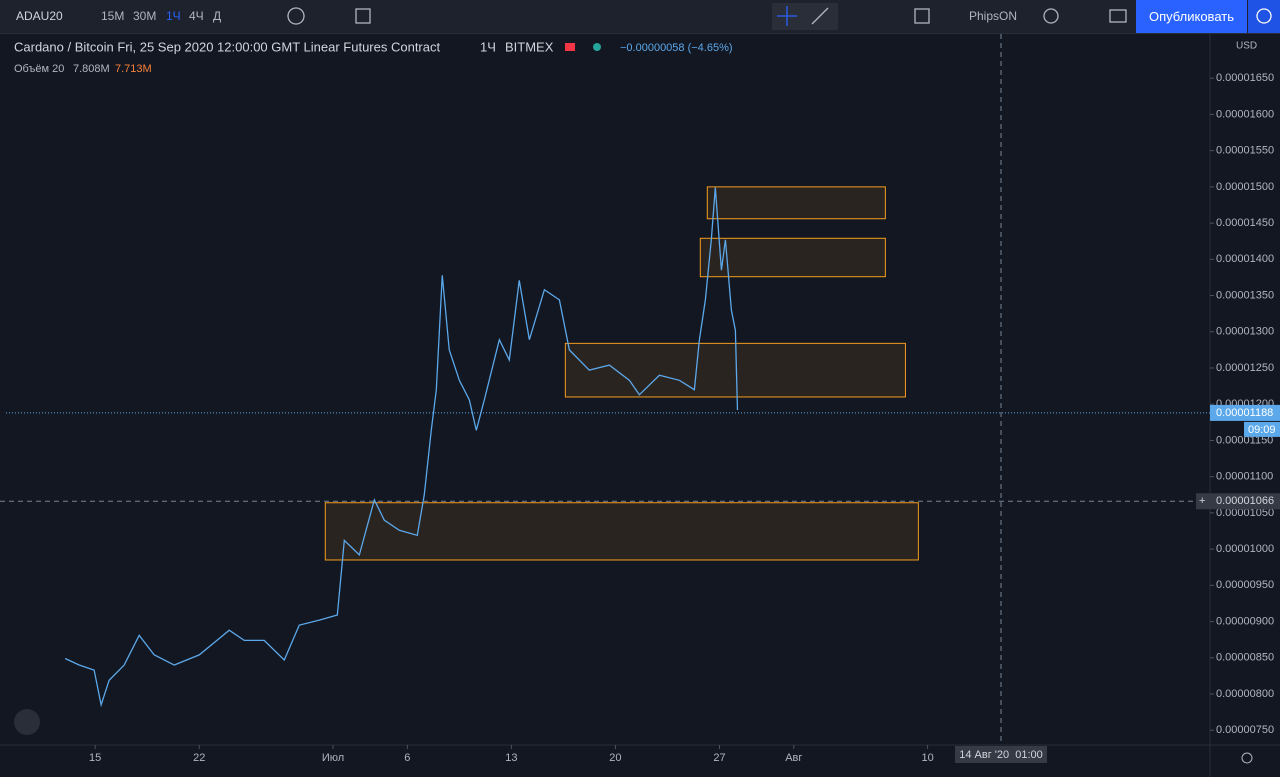 The width and height of the screenshot is (1280, 777). Describe the element at coordinates (199, 758) in the screenshot. I see `x-tick-label: 22` at that location.